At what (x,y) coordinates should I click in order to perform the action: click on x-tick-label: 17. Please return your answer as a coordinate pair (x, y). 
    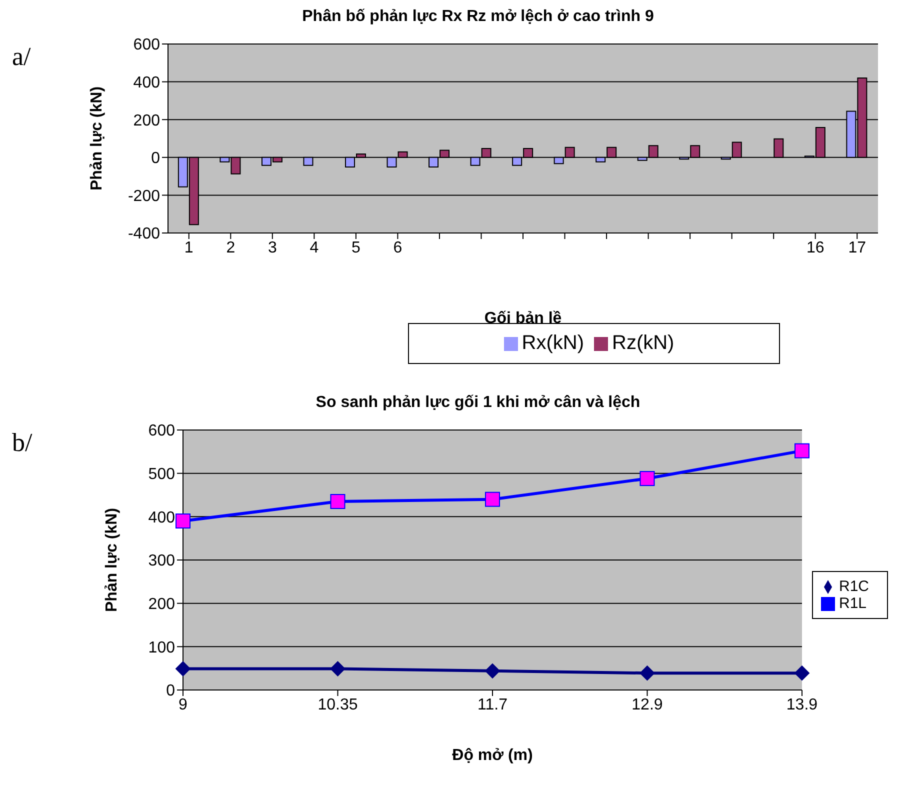
    Looking at the image, I should click on (857, 247).